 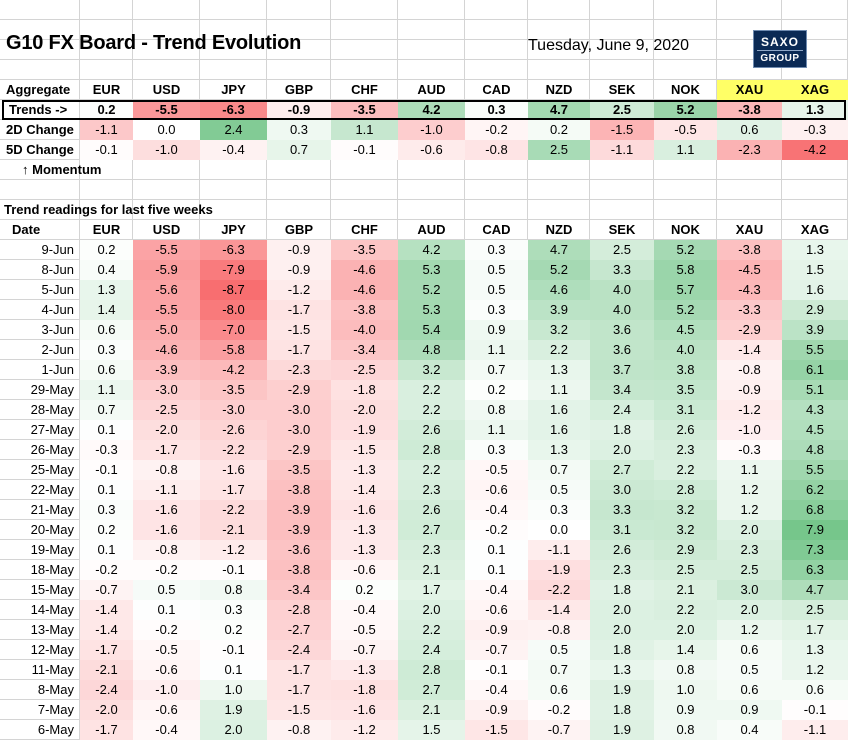 I want to click on change-5d-value-nok: 1.1, so click(x=685, y=150).